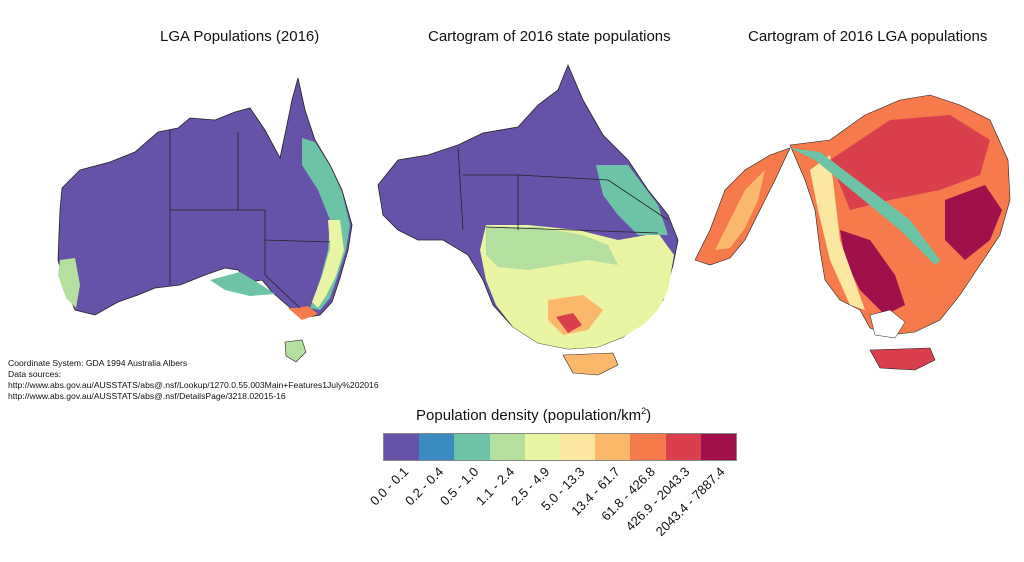 The image size is (1024, 562). What do you see at coordinates (910, 162) in the screenshot?
I see `lga-cartogram-red-fan` at bounding box center [910, 162].